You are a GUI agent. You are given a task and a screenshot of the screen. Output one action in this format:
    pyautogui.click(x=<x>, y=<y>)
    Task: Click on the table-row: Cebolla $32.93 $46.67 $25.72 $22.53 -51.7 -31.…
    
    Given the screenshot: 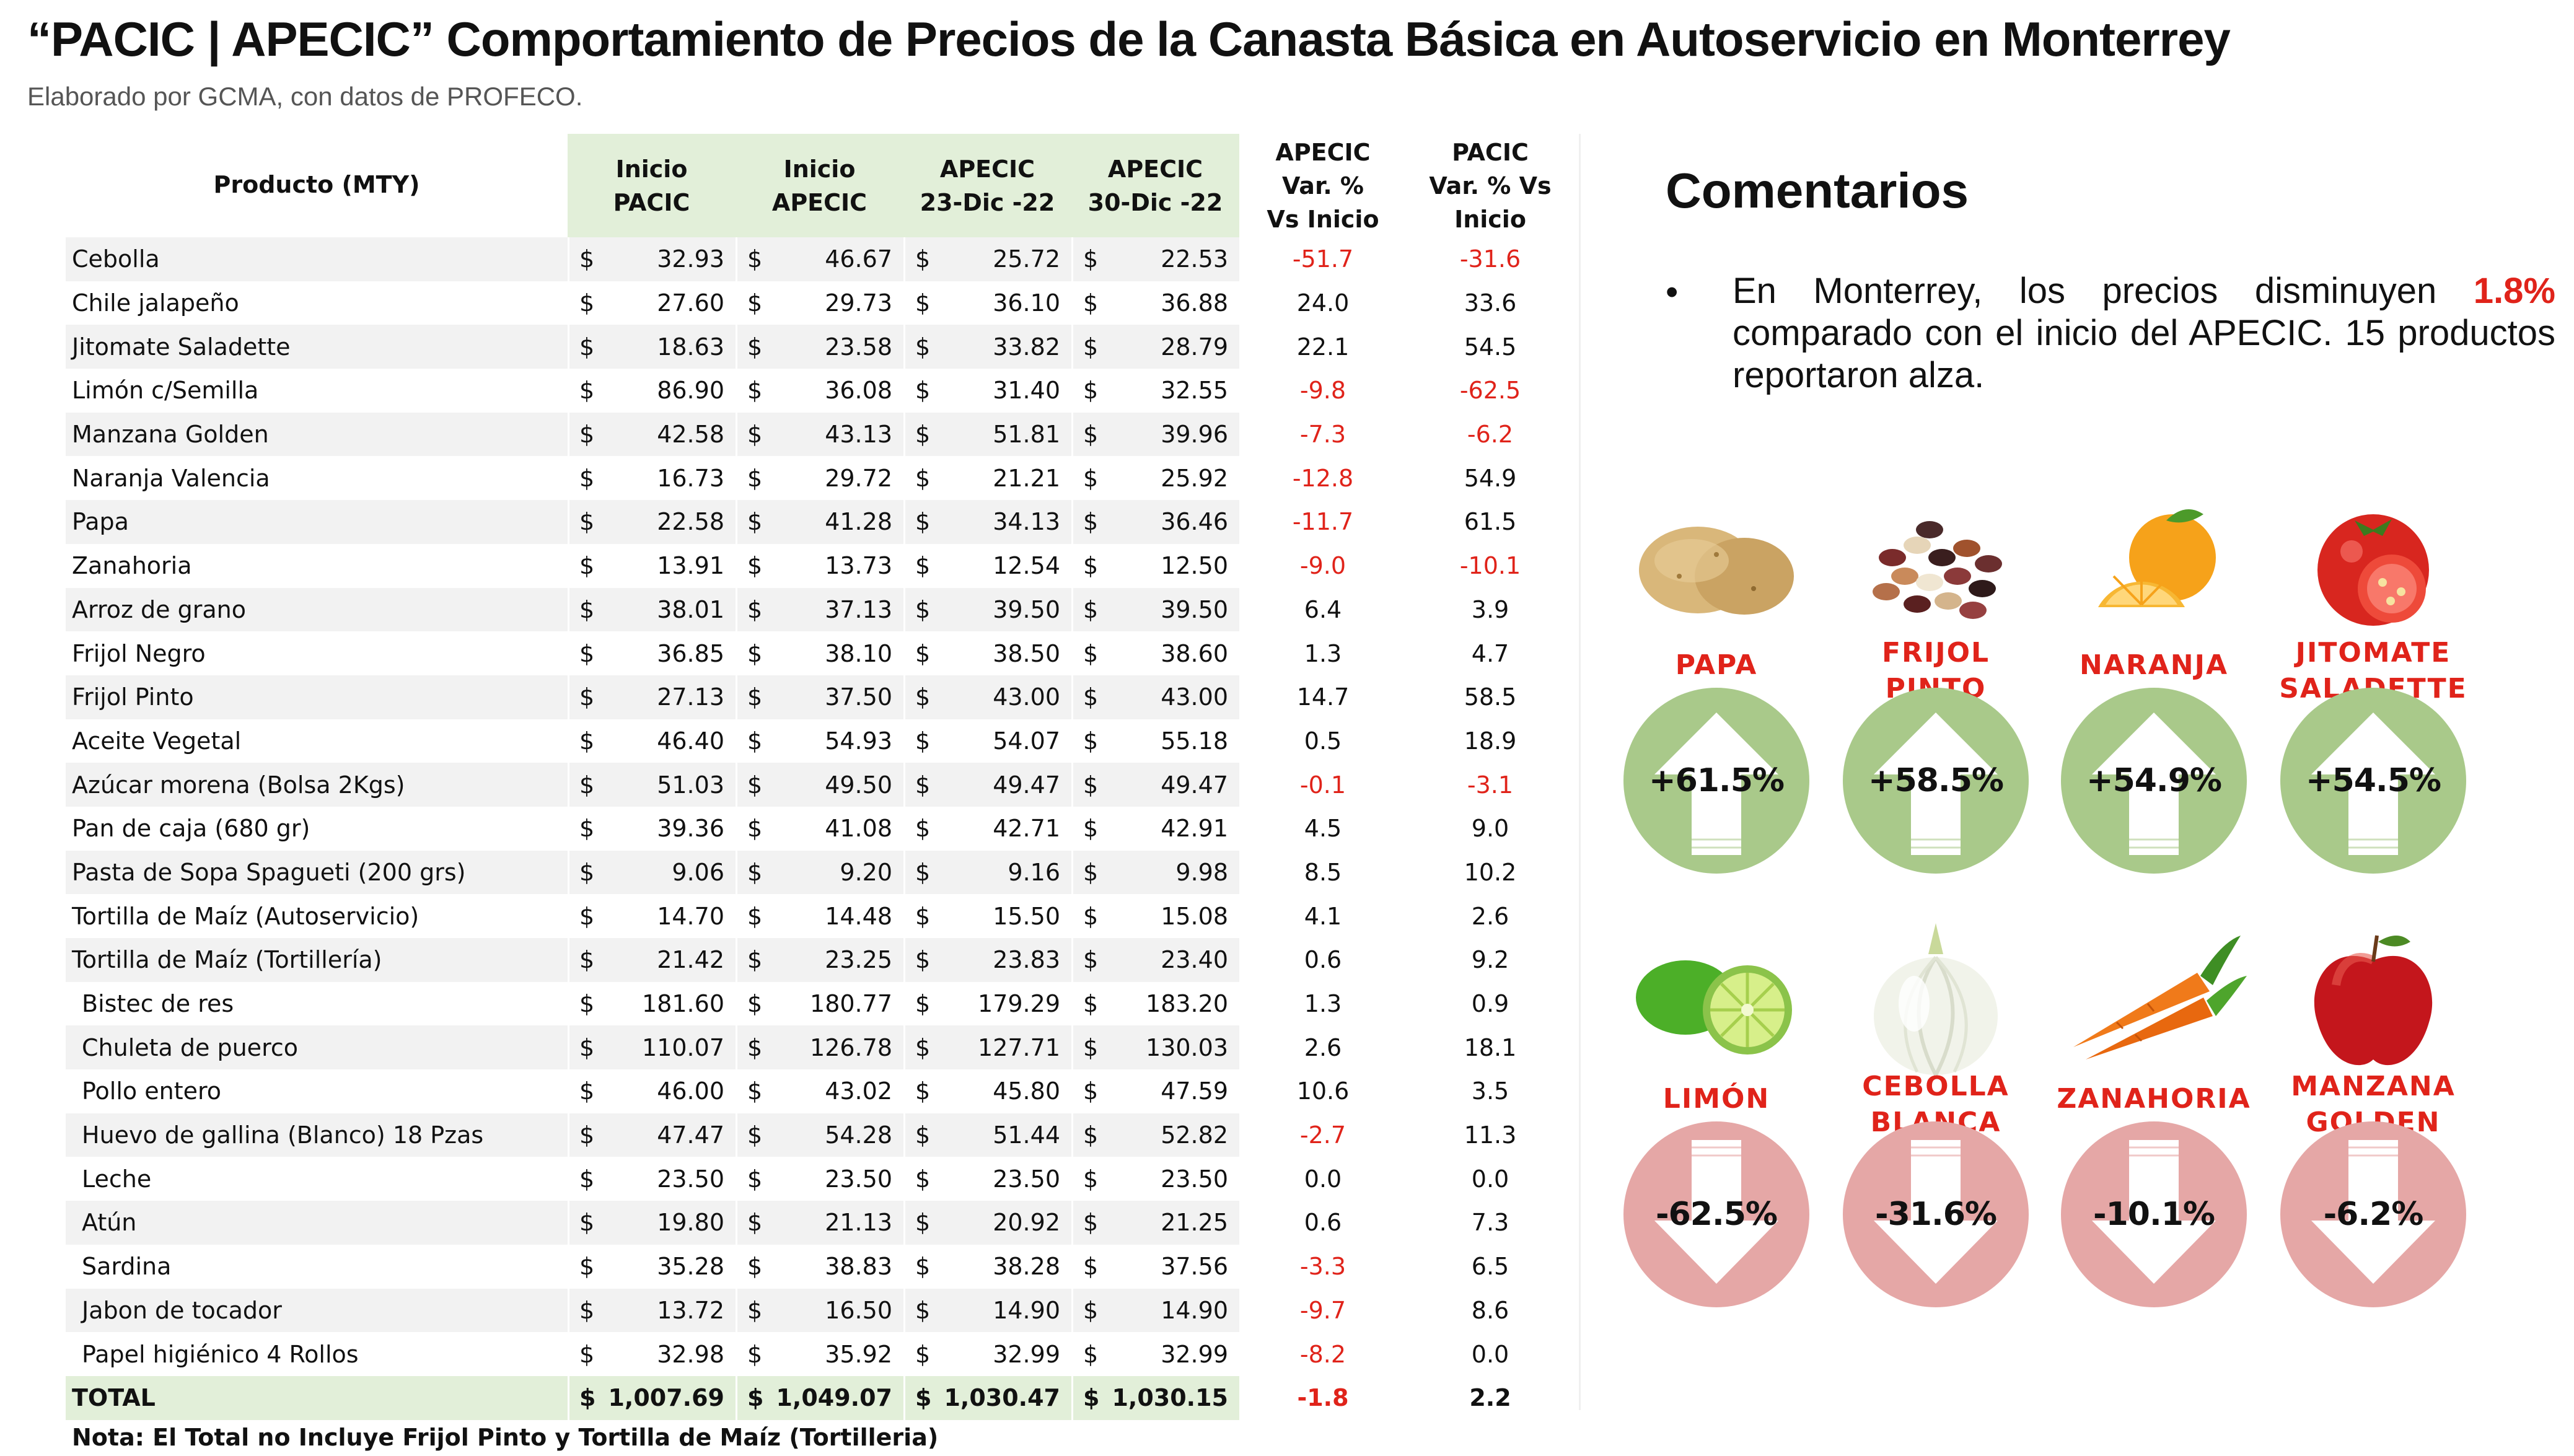 What is the action you would take?
    pyautogui.click(x=820, y=259)
    